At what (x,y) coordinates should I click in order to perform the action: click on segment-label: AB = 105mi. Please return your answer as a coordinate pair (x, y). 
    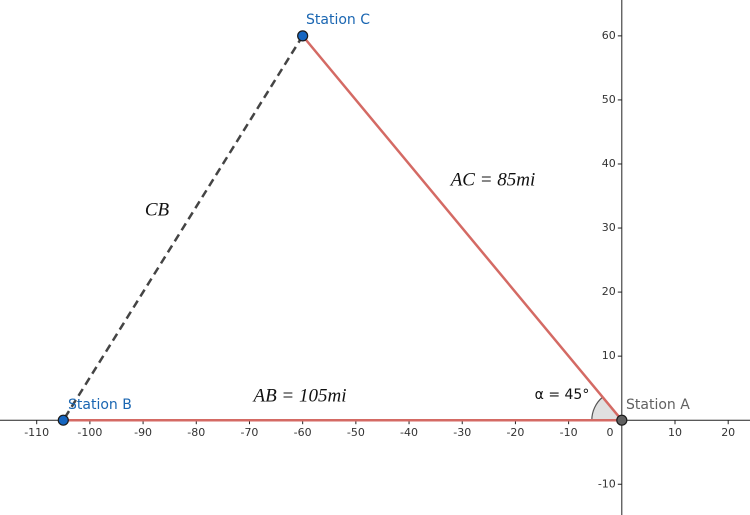
    Looking at the image, I should click on (298, 395).